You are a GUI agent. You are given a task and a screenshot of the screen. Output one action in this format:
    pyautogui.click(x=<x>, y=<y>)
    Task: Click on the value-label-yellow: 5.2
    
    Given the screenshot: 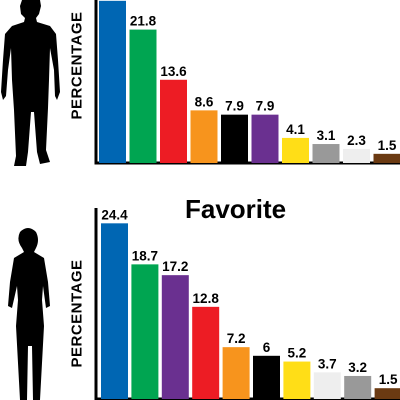 What is the action you would take?
    pyautogui.click(x=297, y=353)
    